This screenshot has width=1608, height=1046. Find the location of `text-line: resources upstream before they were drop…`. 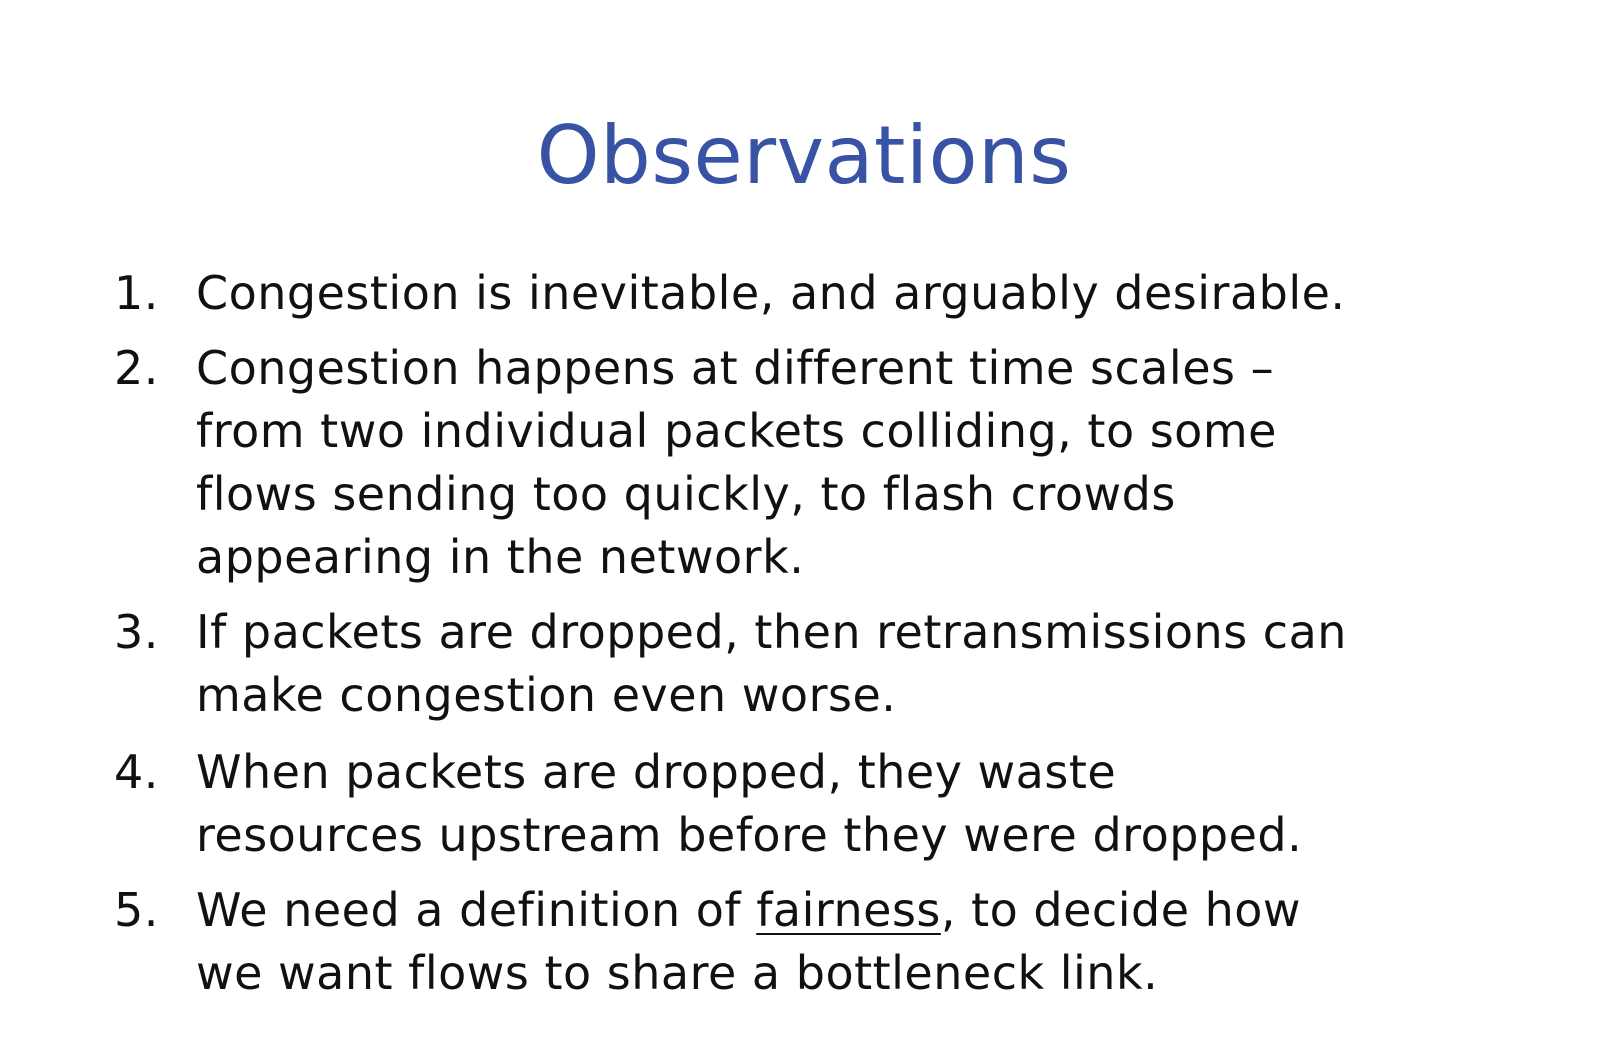

text-line: resources upstream before they were drop… is located at coordinates (749, 835).